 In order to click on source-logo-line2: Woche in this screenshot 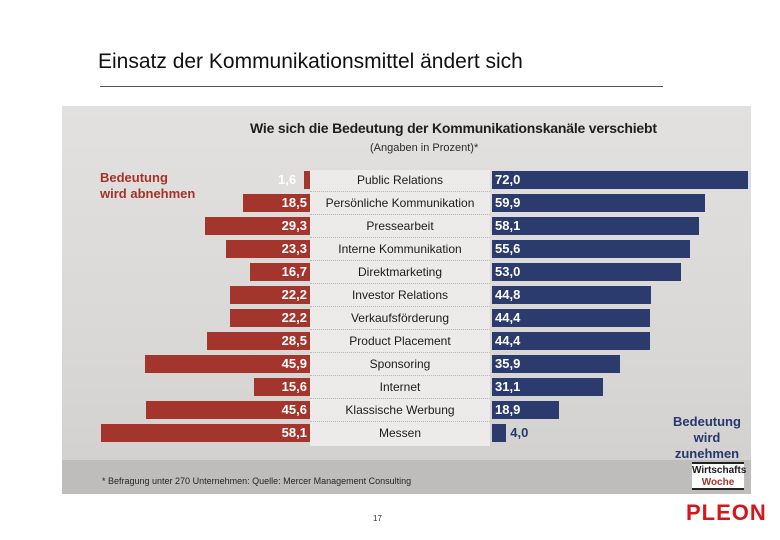, I will do `click(718, 482)`.